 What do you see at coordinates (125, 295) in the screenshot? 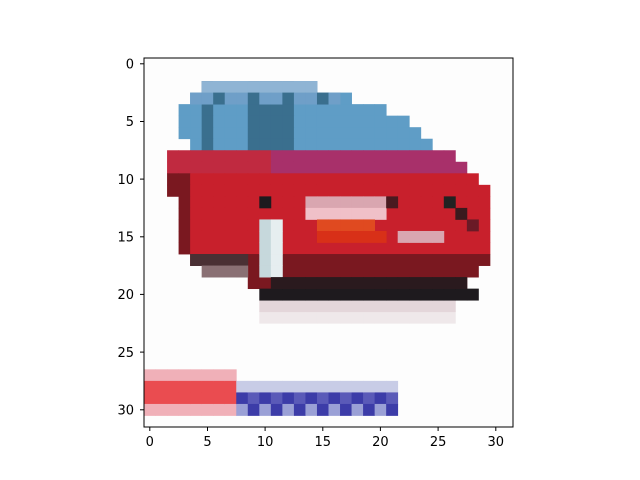
I see `y-tick-label-20: 20` at bounding box center [125, 295].